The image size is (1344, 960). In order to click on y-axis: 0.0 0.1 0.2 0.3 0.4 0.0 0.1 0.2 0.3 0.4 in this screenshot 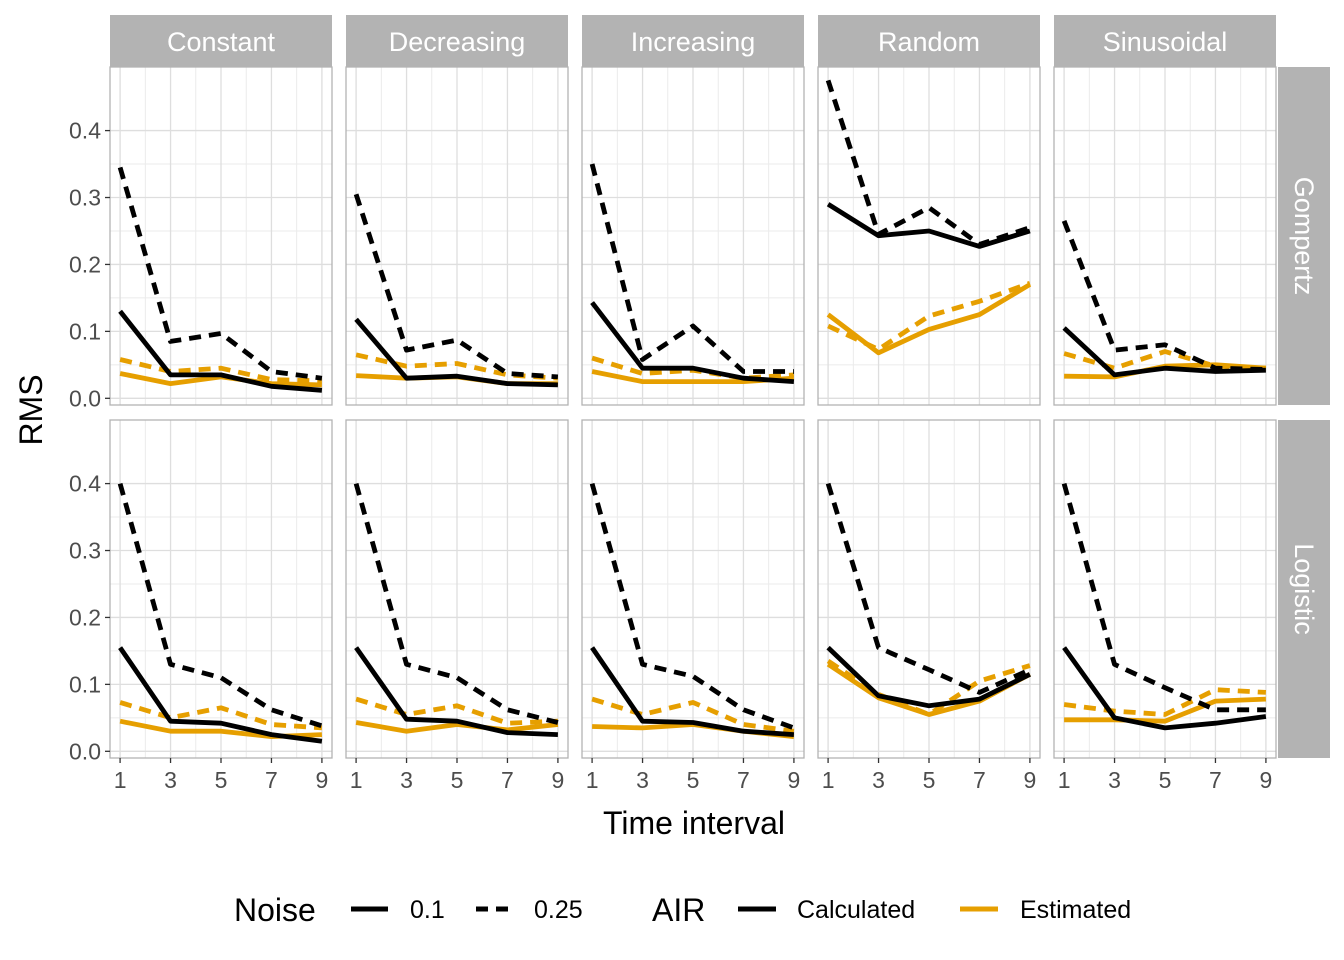, I will do `click(89, 441)`.